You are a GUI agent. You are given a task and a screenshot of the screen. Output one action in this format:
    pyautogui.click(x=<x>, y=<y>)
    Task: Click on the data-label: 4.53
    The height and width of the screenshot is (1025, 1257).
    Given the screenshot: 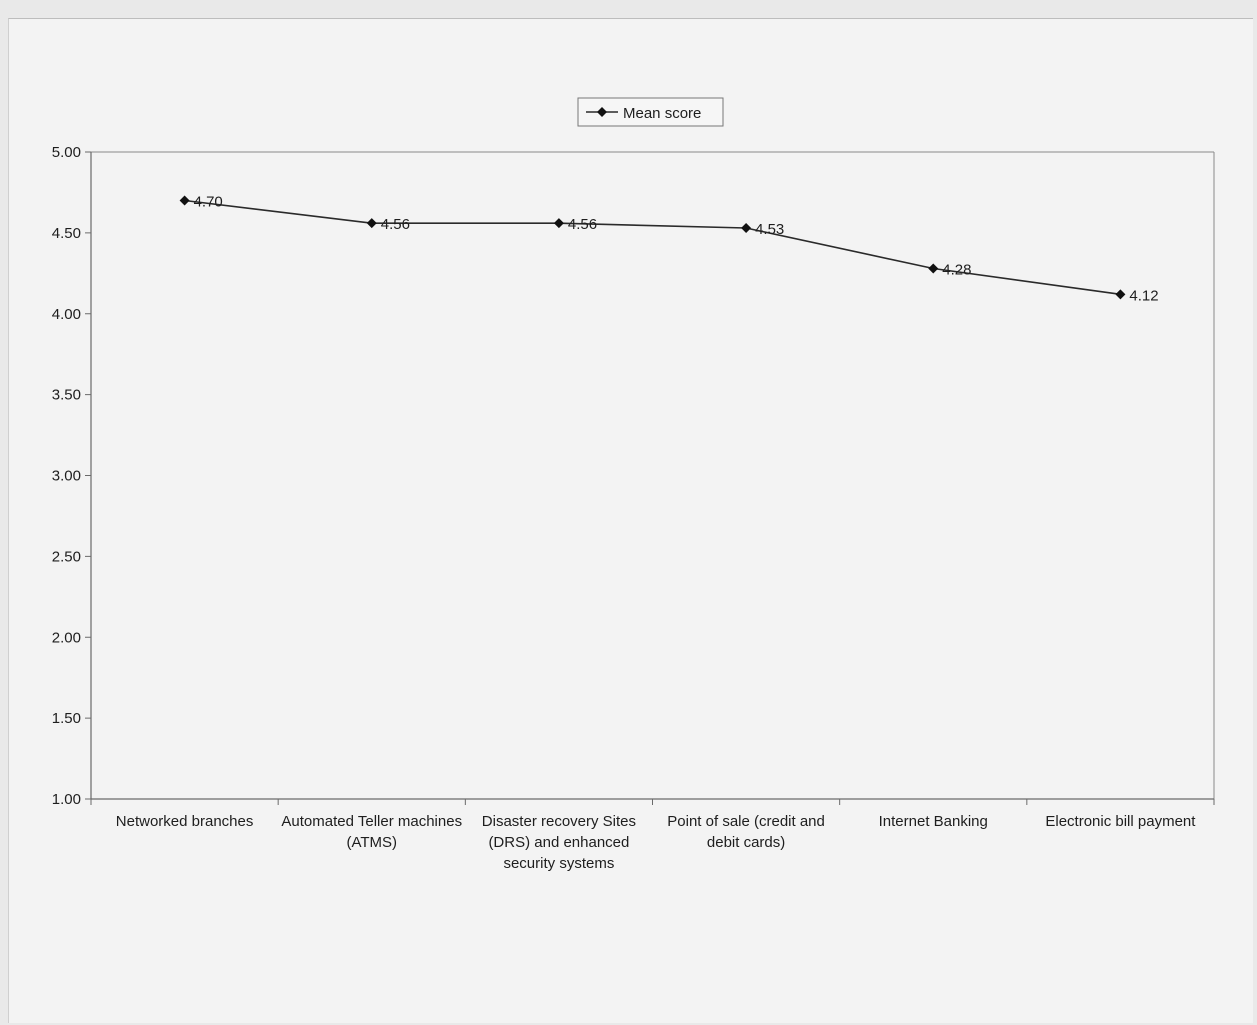 What is the action you would take?
    pyautogui.click(x=769, y=229)
    